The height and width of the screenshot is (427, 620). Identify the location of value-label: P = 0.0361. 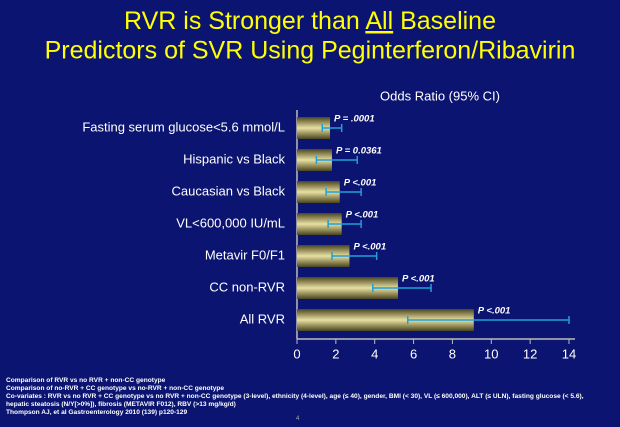
(359, 151).